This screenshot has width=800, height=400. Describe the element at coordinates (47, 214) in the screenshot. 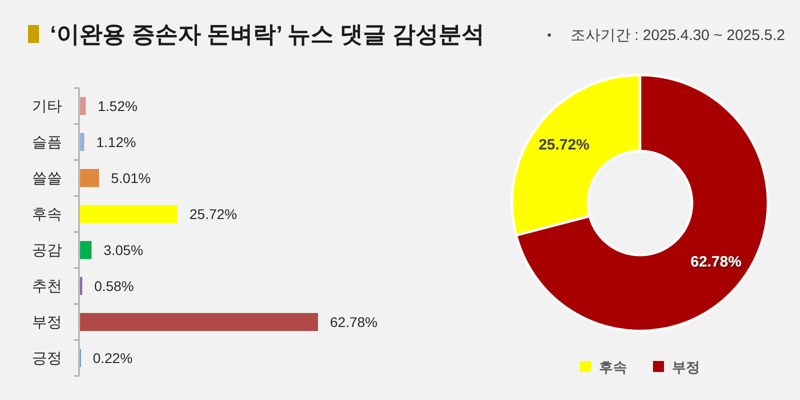

I see `y-tick-label: 후속` at that location.